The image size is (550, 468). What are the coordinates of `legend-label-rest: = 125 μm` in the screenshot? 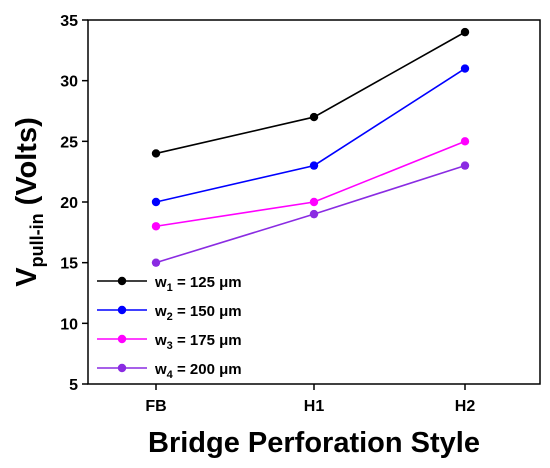 It's located at (207, 282).